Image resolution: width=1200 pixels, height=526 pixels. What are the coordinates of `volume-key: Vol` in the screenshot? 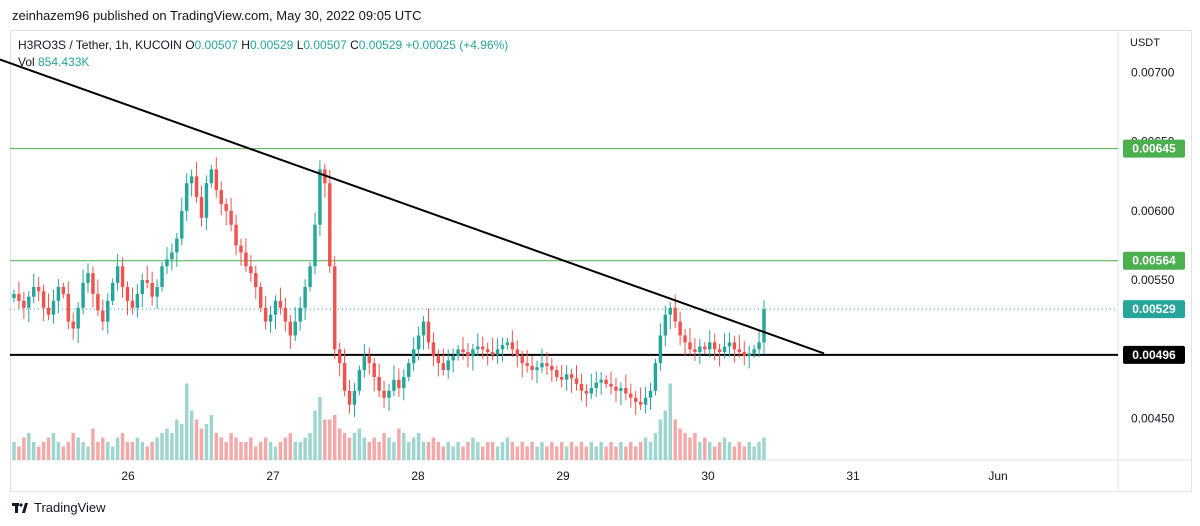 It's located at (26, 62).